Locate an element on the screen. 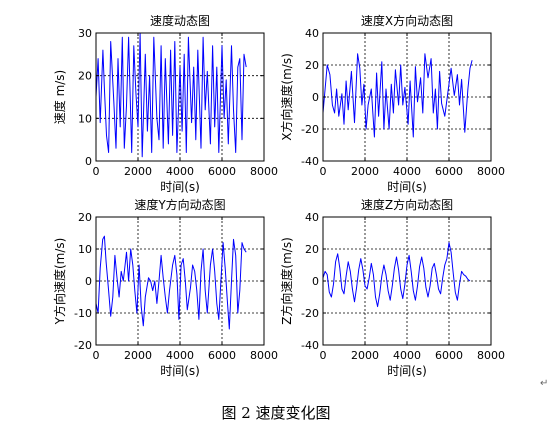 This screenshot has width=552, height=447. chart-title: 速度Z方向动态图 is located at coordinates (407, 204).